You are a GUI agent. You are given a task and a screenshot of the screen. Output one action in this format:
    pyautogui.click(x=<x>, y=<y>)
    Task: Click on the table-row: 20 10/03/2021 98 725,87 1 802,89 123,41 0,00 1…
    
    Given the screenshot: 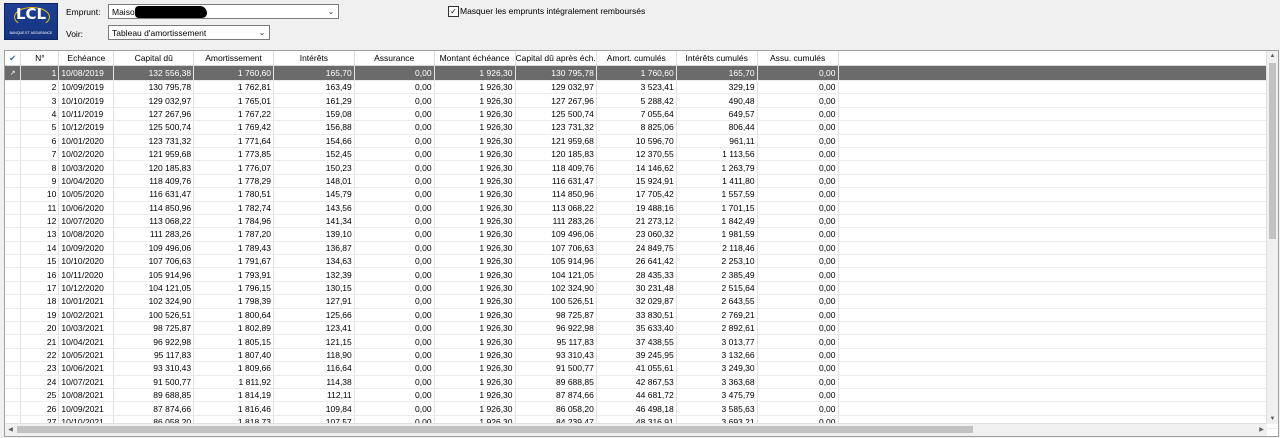 What is the action you would take?
    pyautogui.click(x=641, y=328)
    